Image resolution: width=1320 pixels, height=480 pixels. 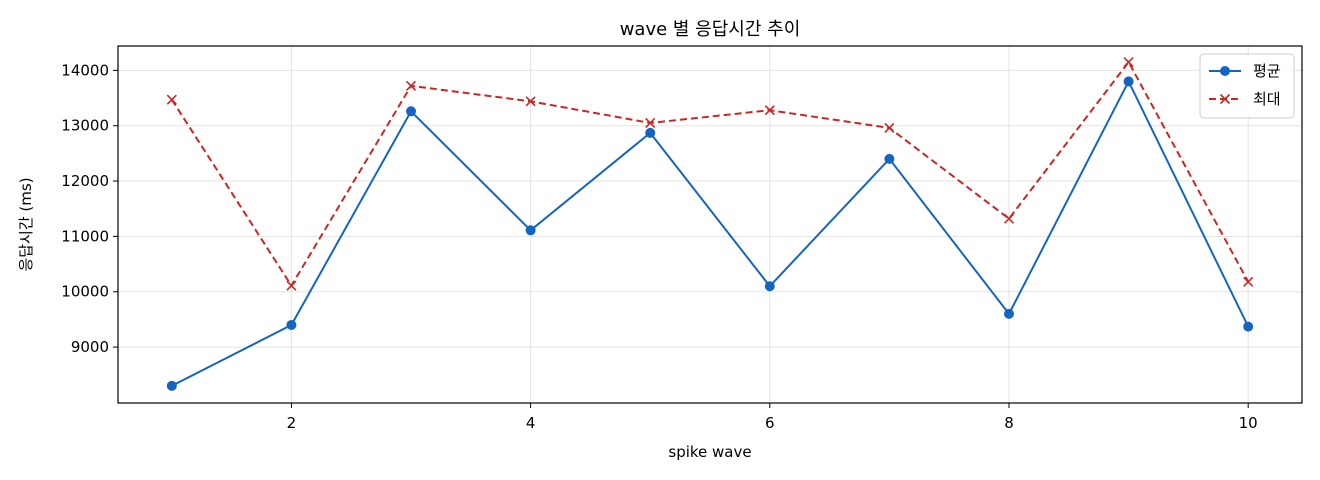 I want to click on y-tick-label: 9000, so click(x=90, y=347).